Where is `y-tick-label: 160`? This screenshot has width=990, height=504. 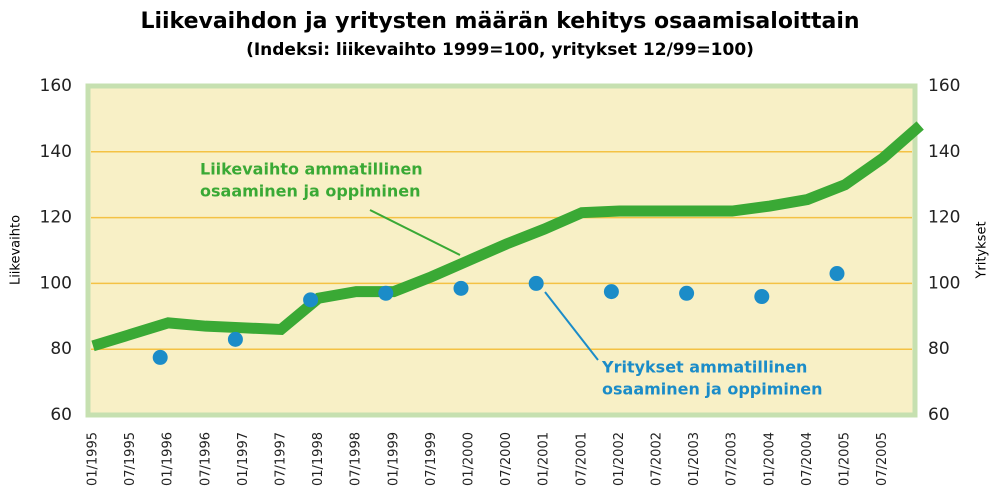
y-tick-label: 160 is located at coordinates (56, 86).